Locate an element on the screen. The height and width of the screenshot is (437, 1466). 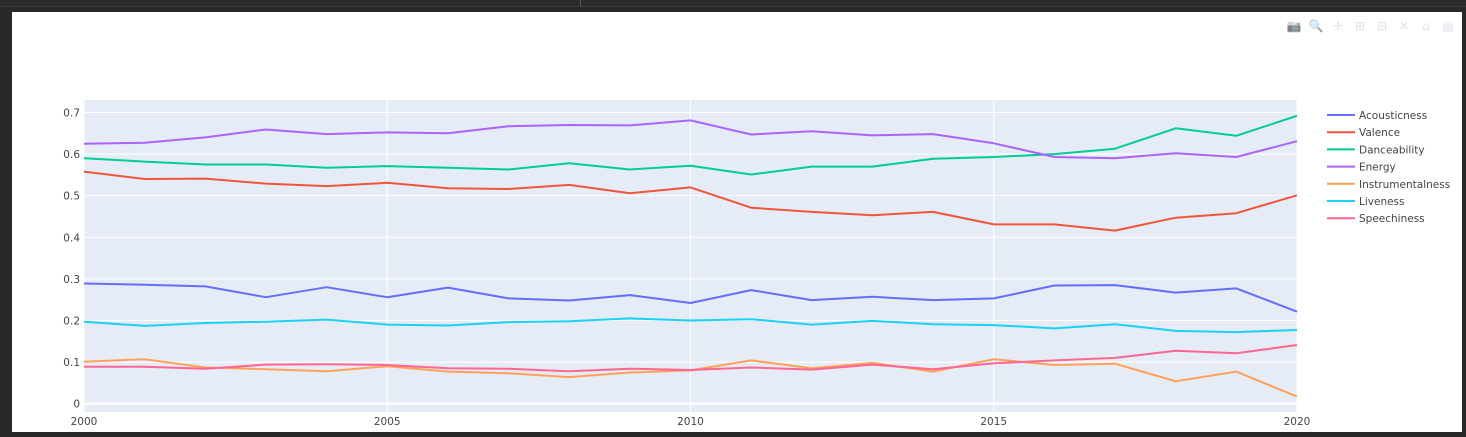
window-top-border is located at coordinates (733, 6).